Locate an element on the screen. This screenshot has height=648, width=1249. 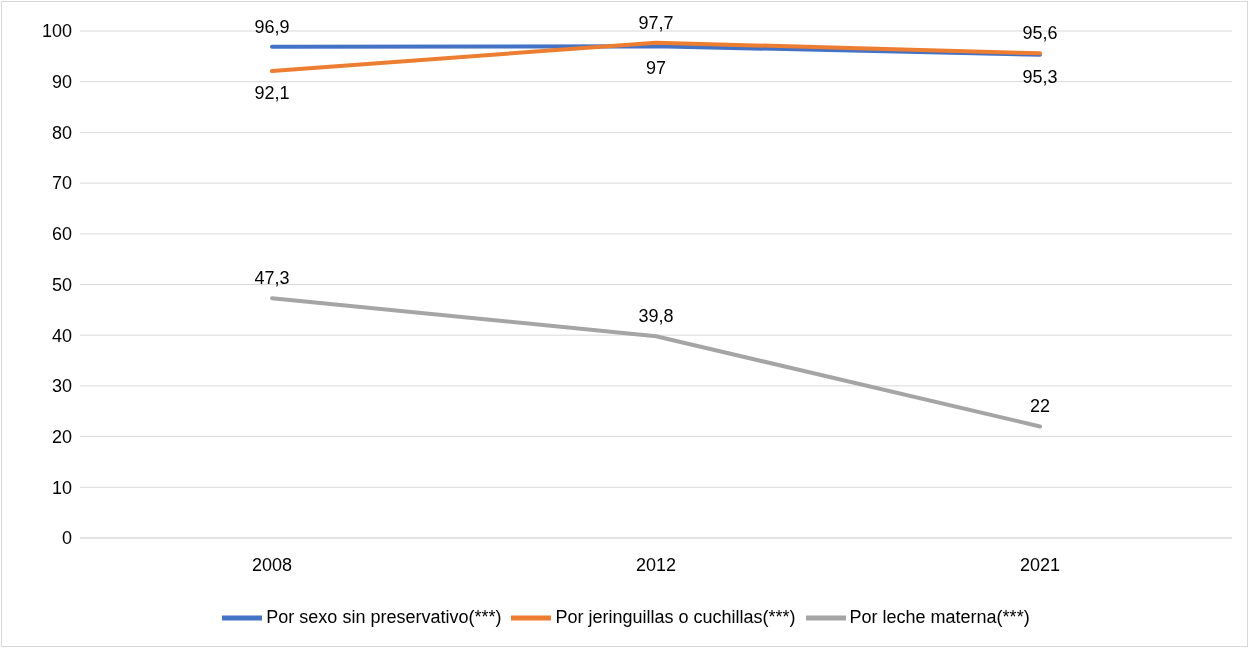
x-tick-label: 2021 is located at coordinates (1040, 564).